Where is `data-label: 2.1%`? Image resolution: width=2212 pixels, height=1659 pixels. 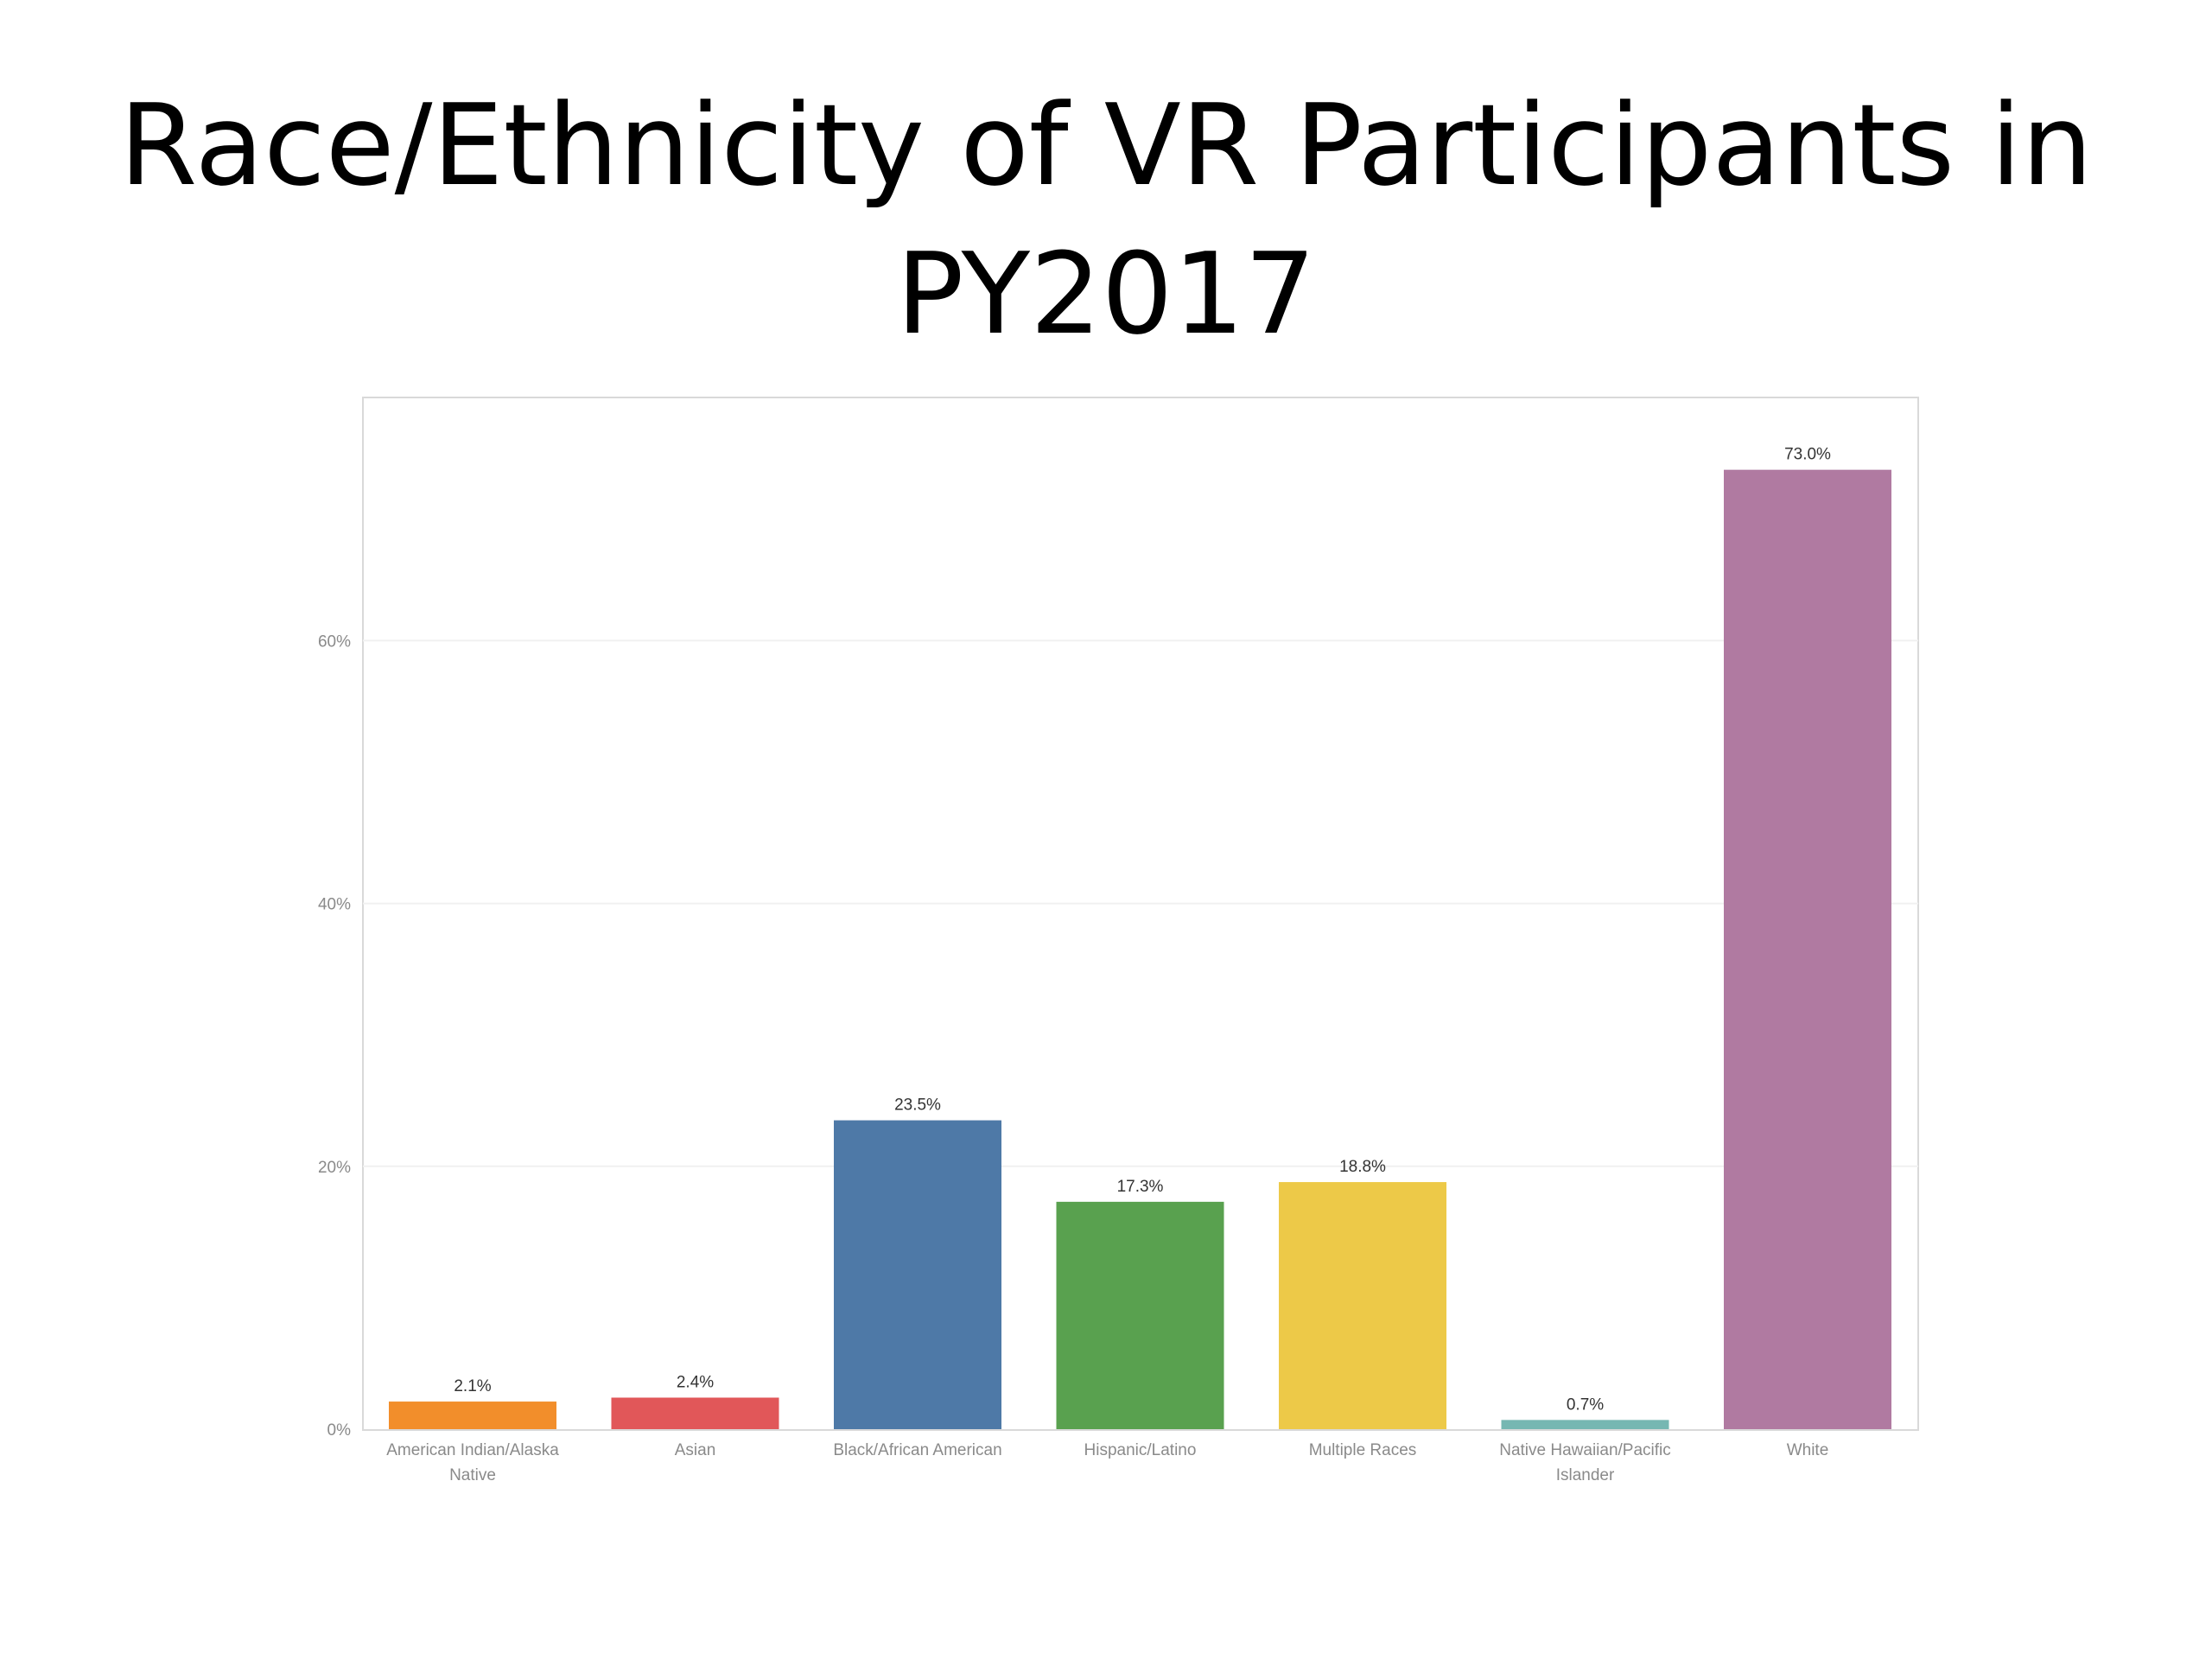 data-label: 2.1% is located at coordinates (473, 1386).